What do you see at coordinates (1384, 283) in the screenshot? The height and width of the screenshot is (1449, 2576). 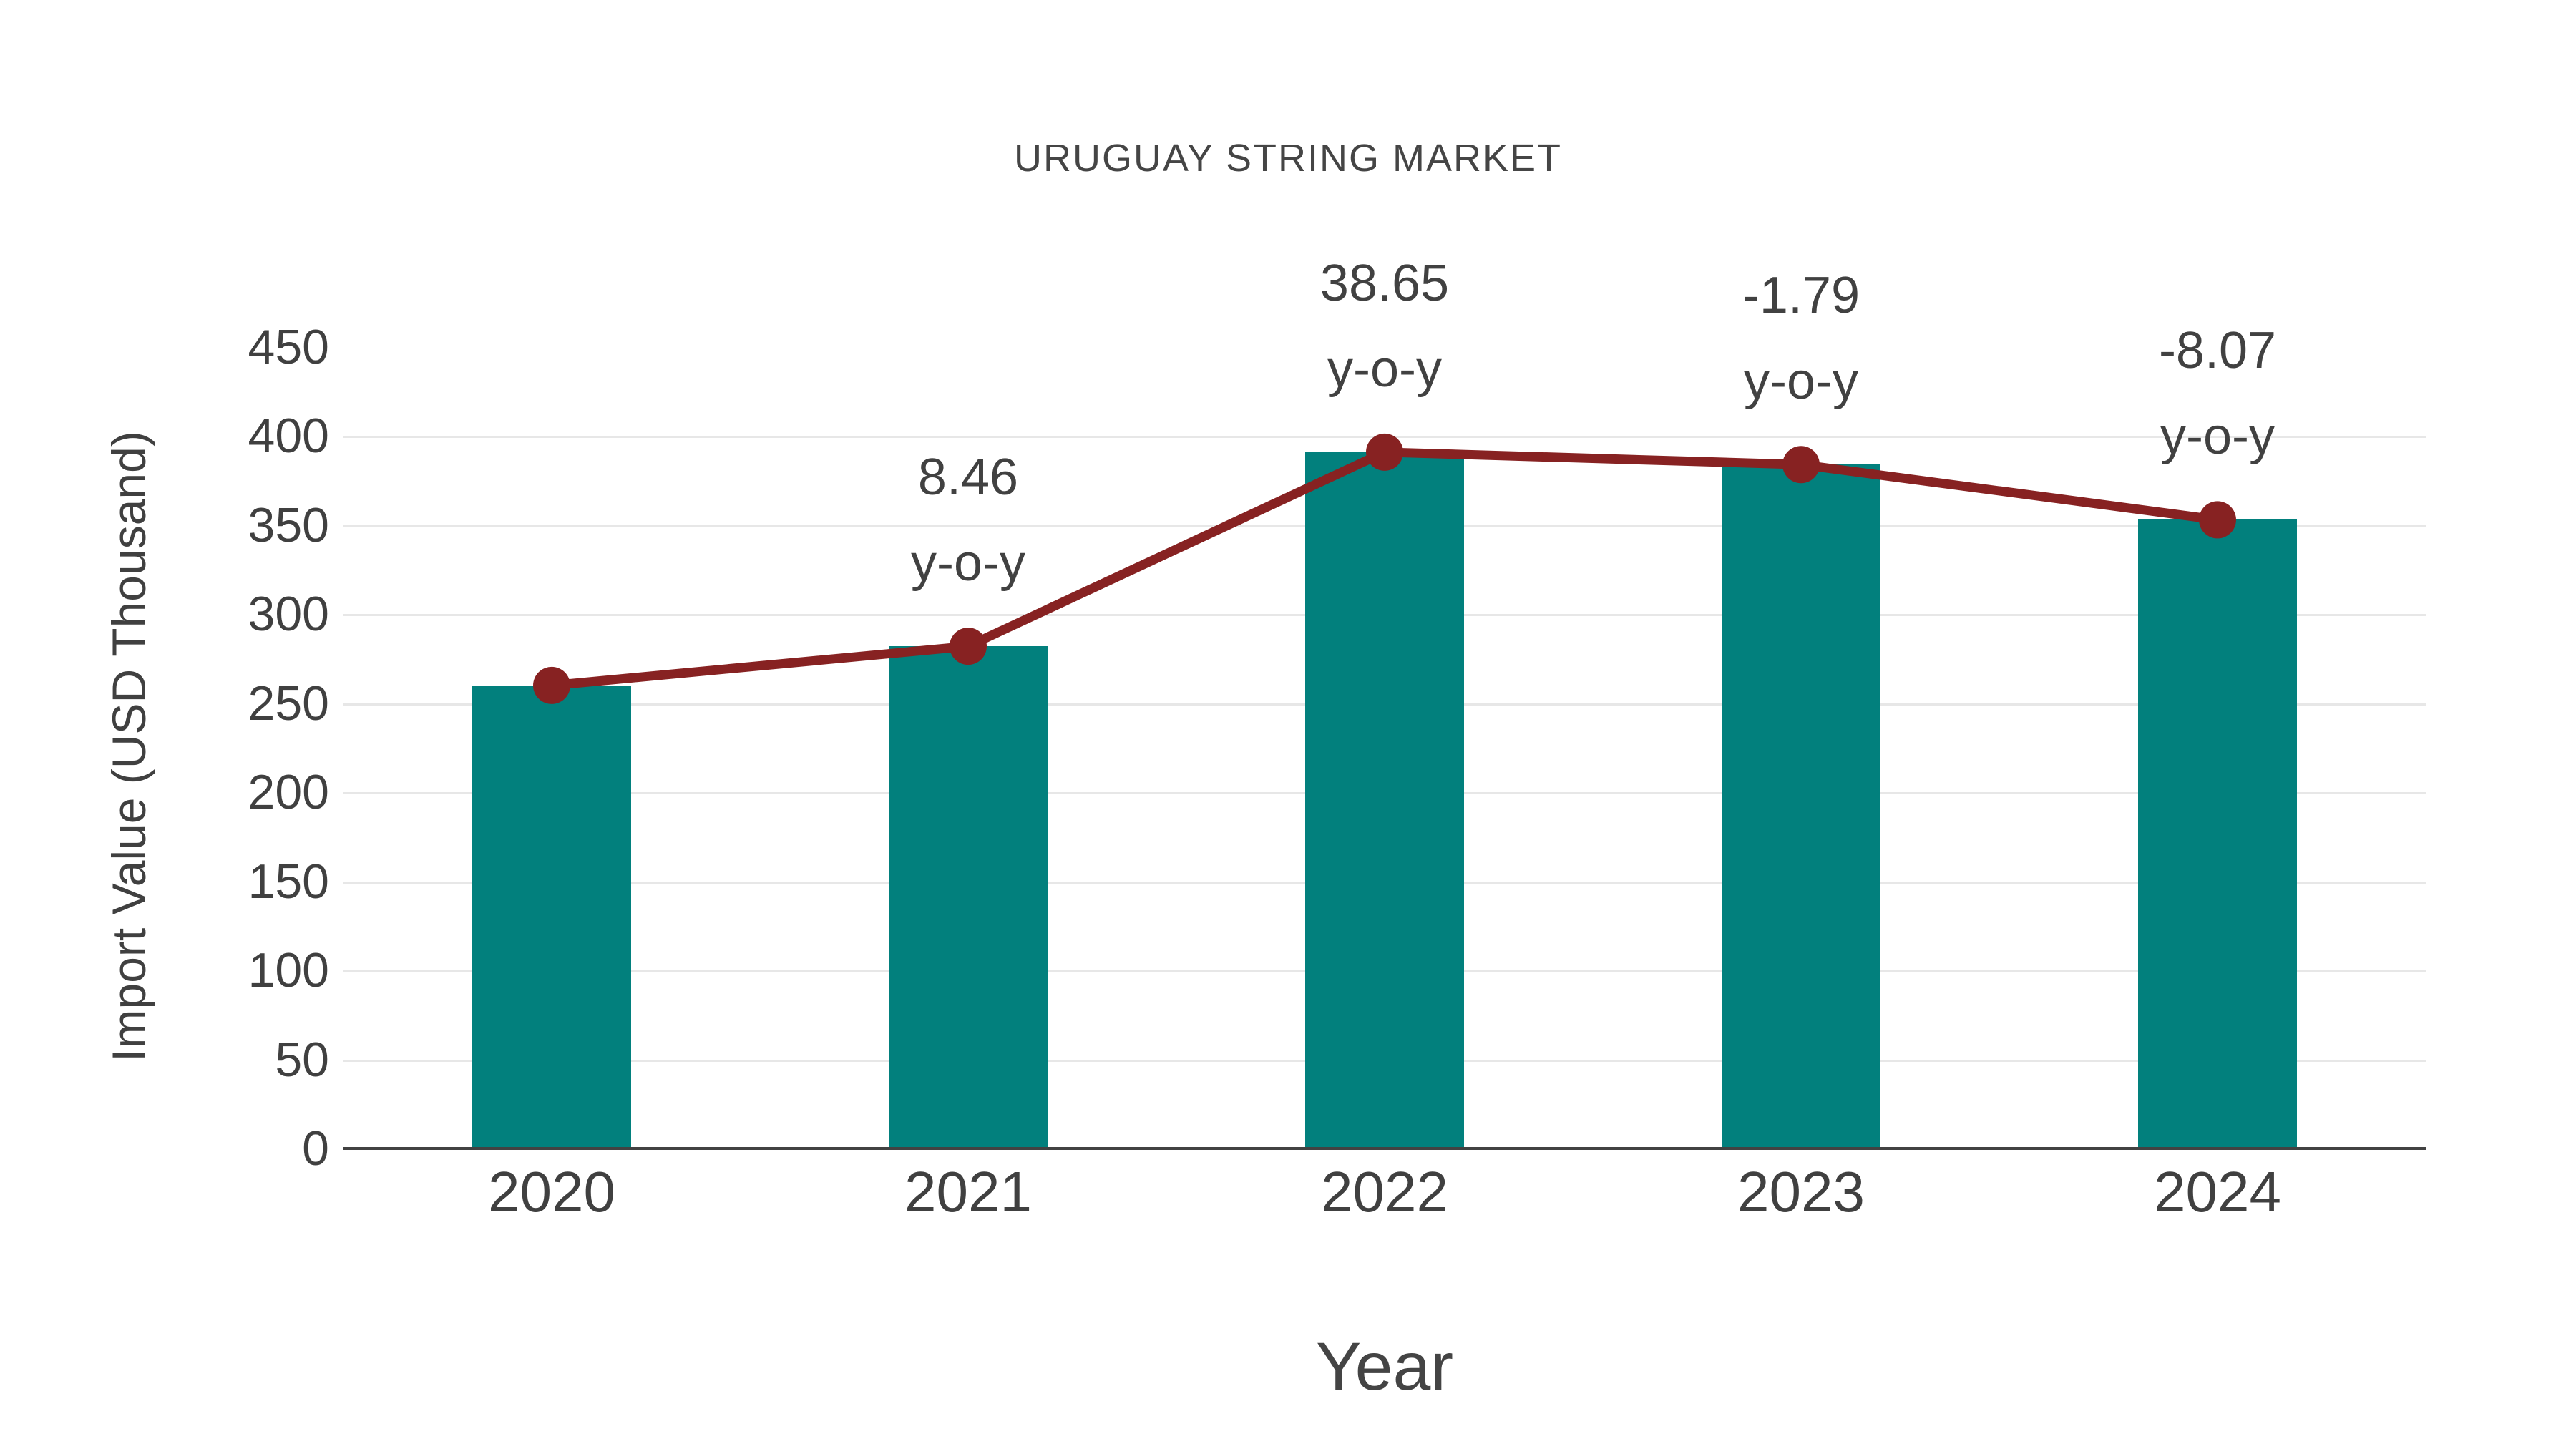 I see `annotation-value: 38.65` at bounding box center [1384, 283].